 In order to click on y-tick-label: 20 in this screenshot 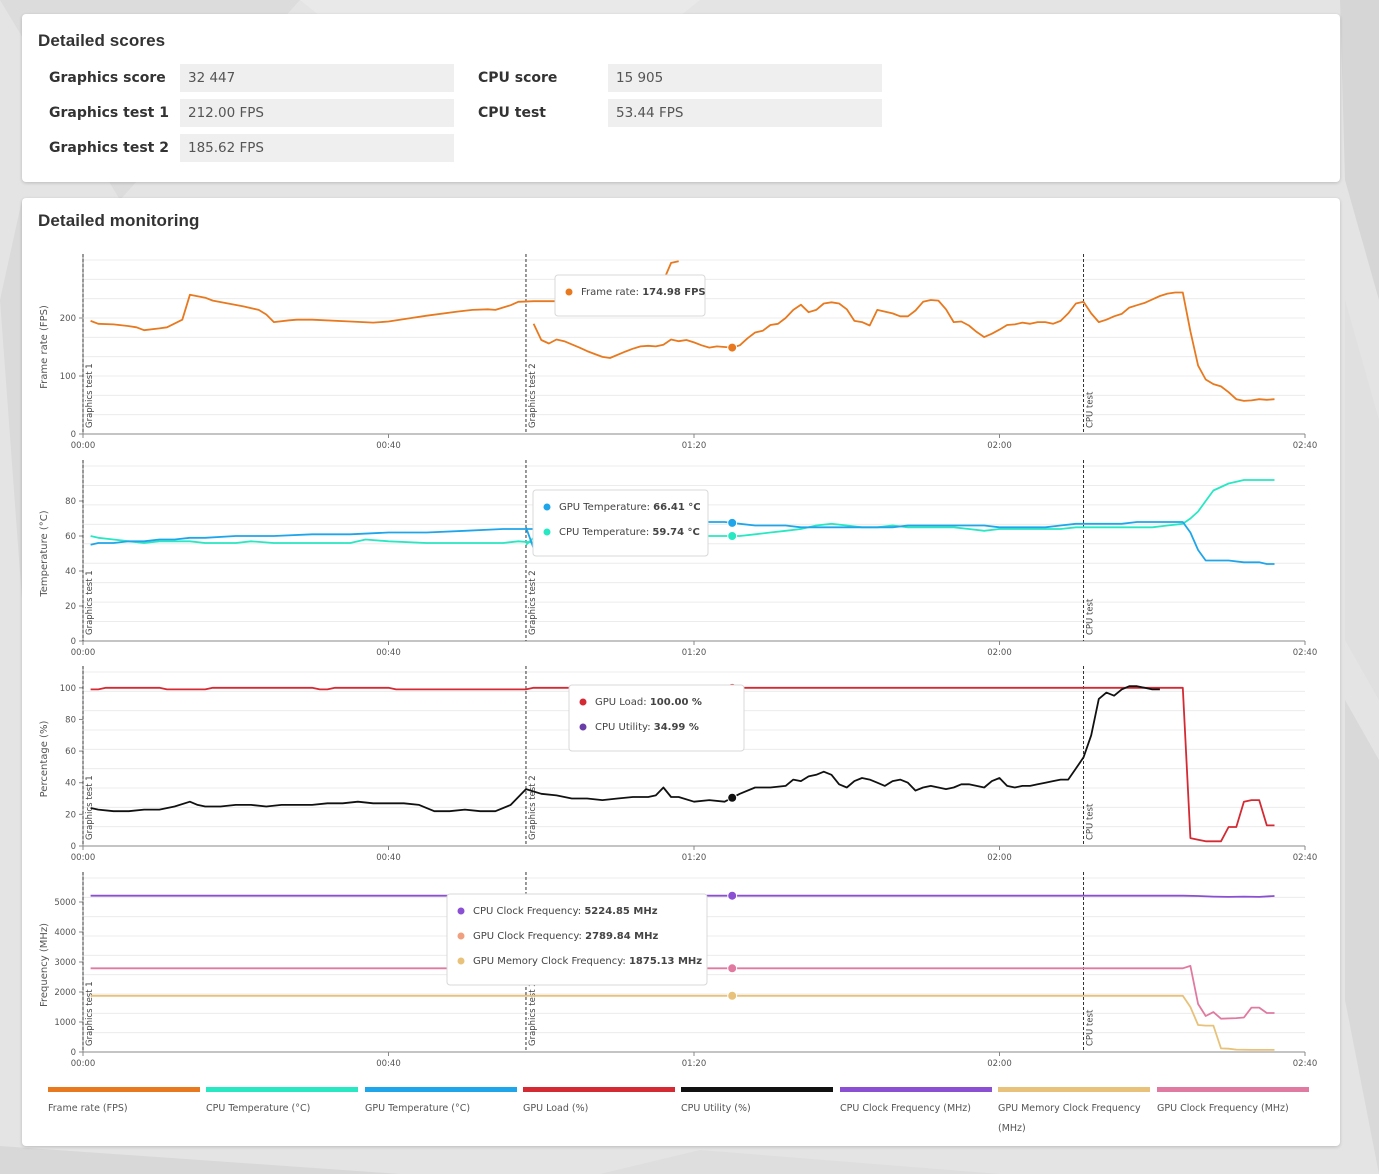, I will do `click(70, 607)`.